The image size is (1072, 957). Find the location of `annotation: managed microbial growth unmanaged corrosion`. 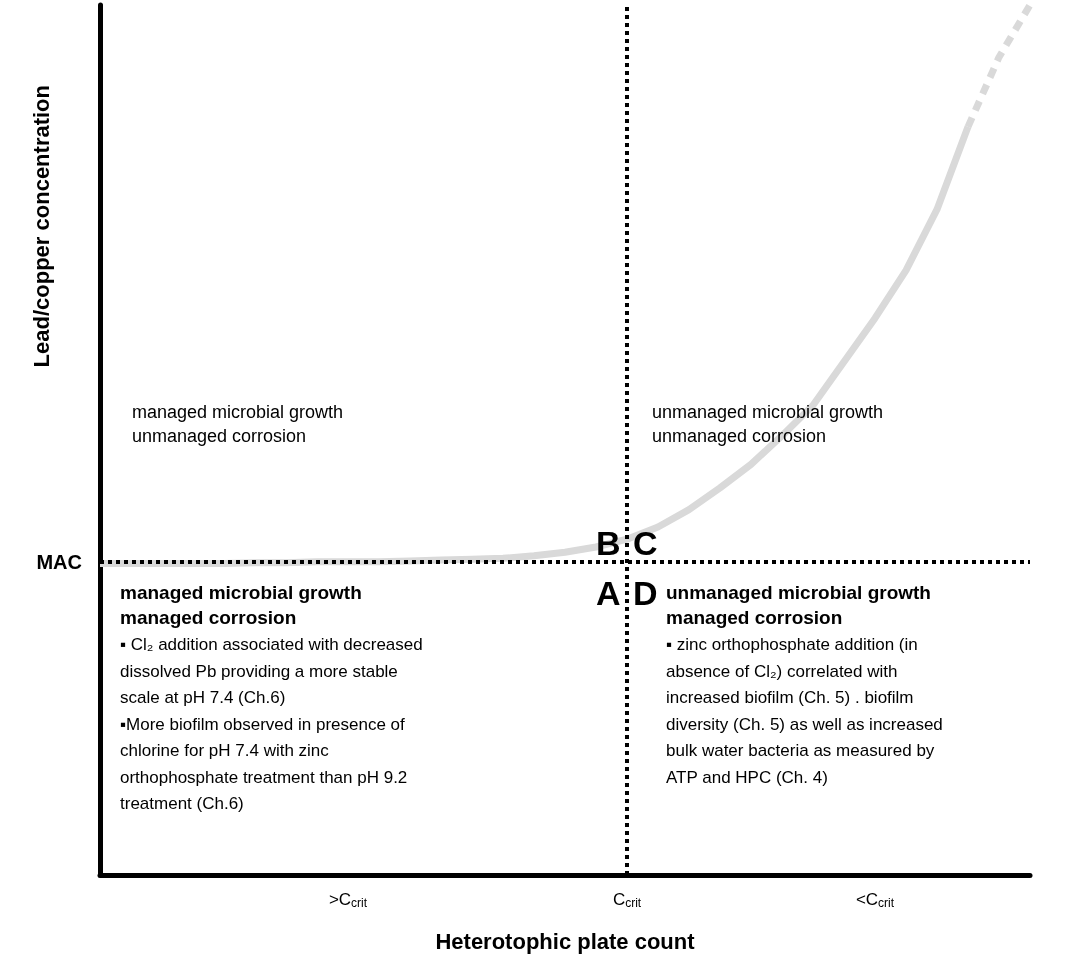

annotation: managed microbial growth unmanaged corrosion is located at coordinates (238, 424).